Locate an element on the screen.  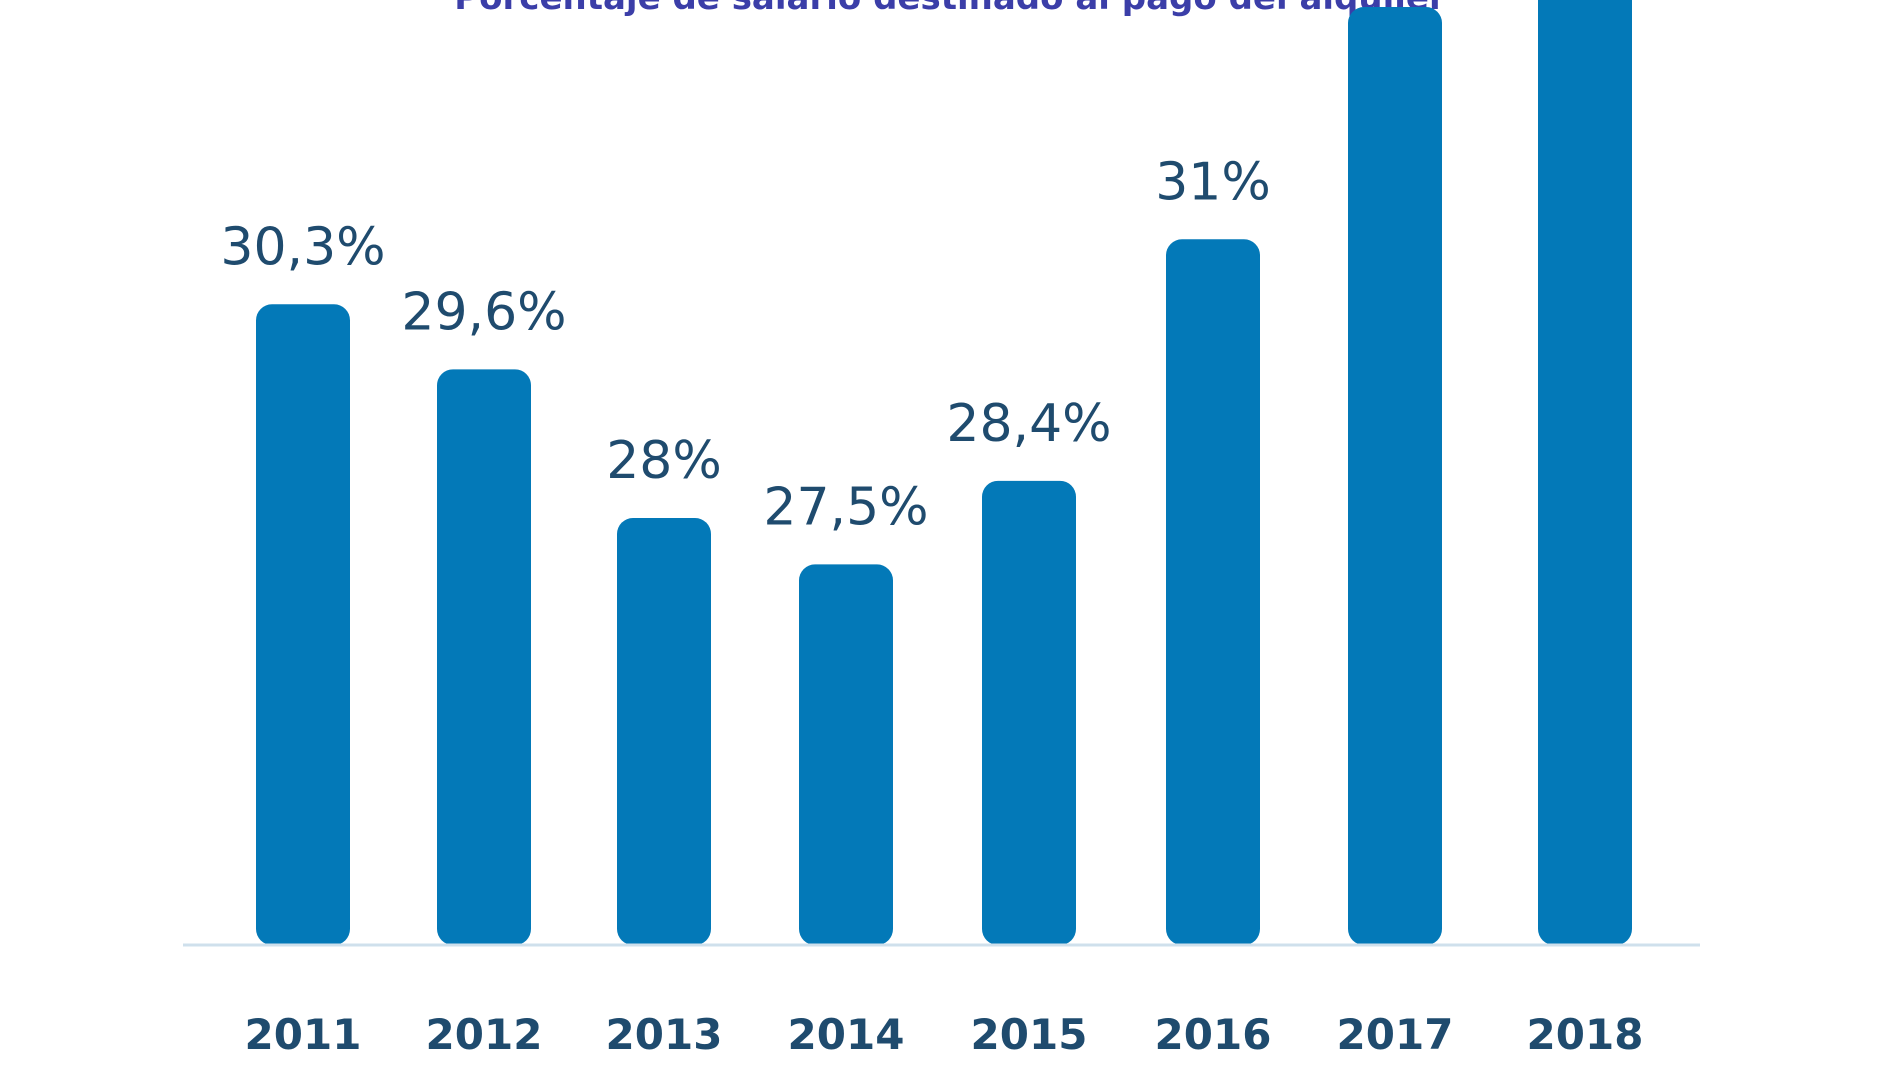
bar-2017 is located at coordinates (1395, 476).